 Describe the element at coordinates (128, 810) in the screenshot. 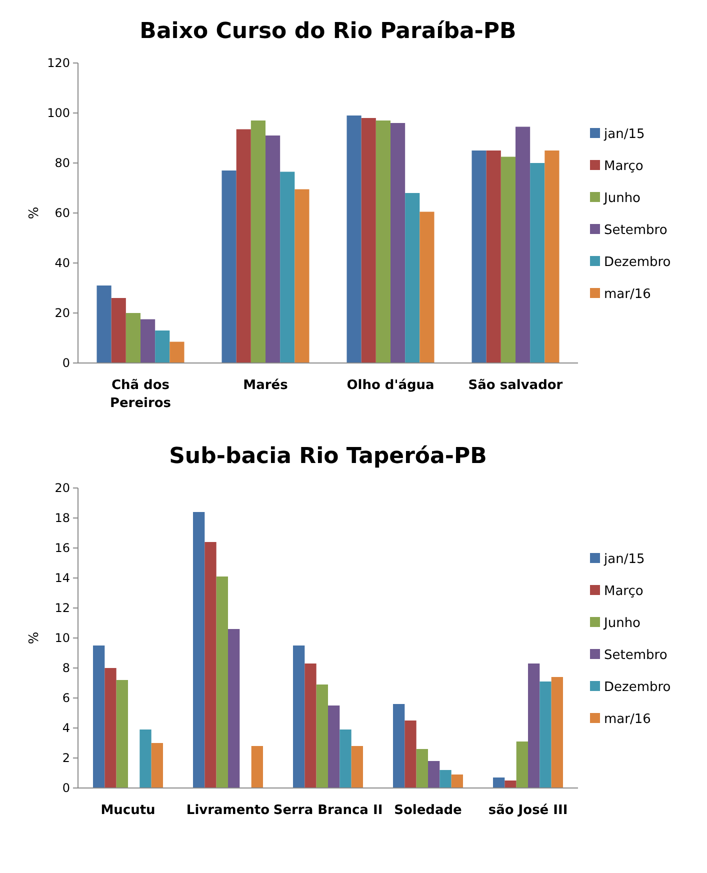

I see `x-tick-label: Mucutu` at that location.